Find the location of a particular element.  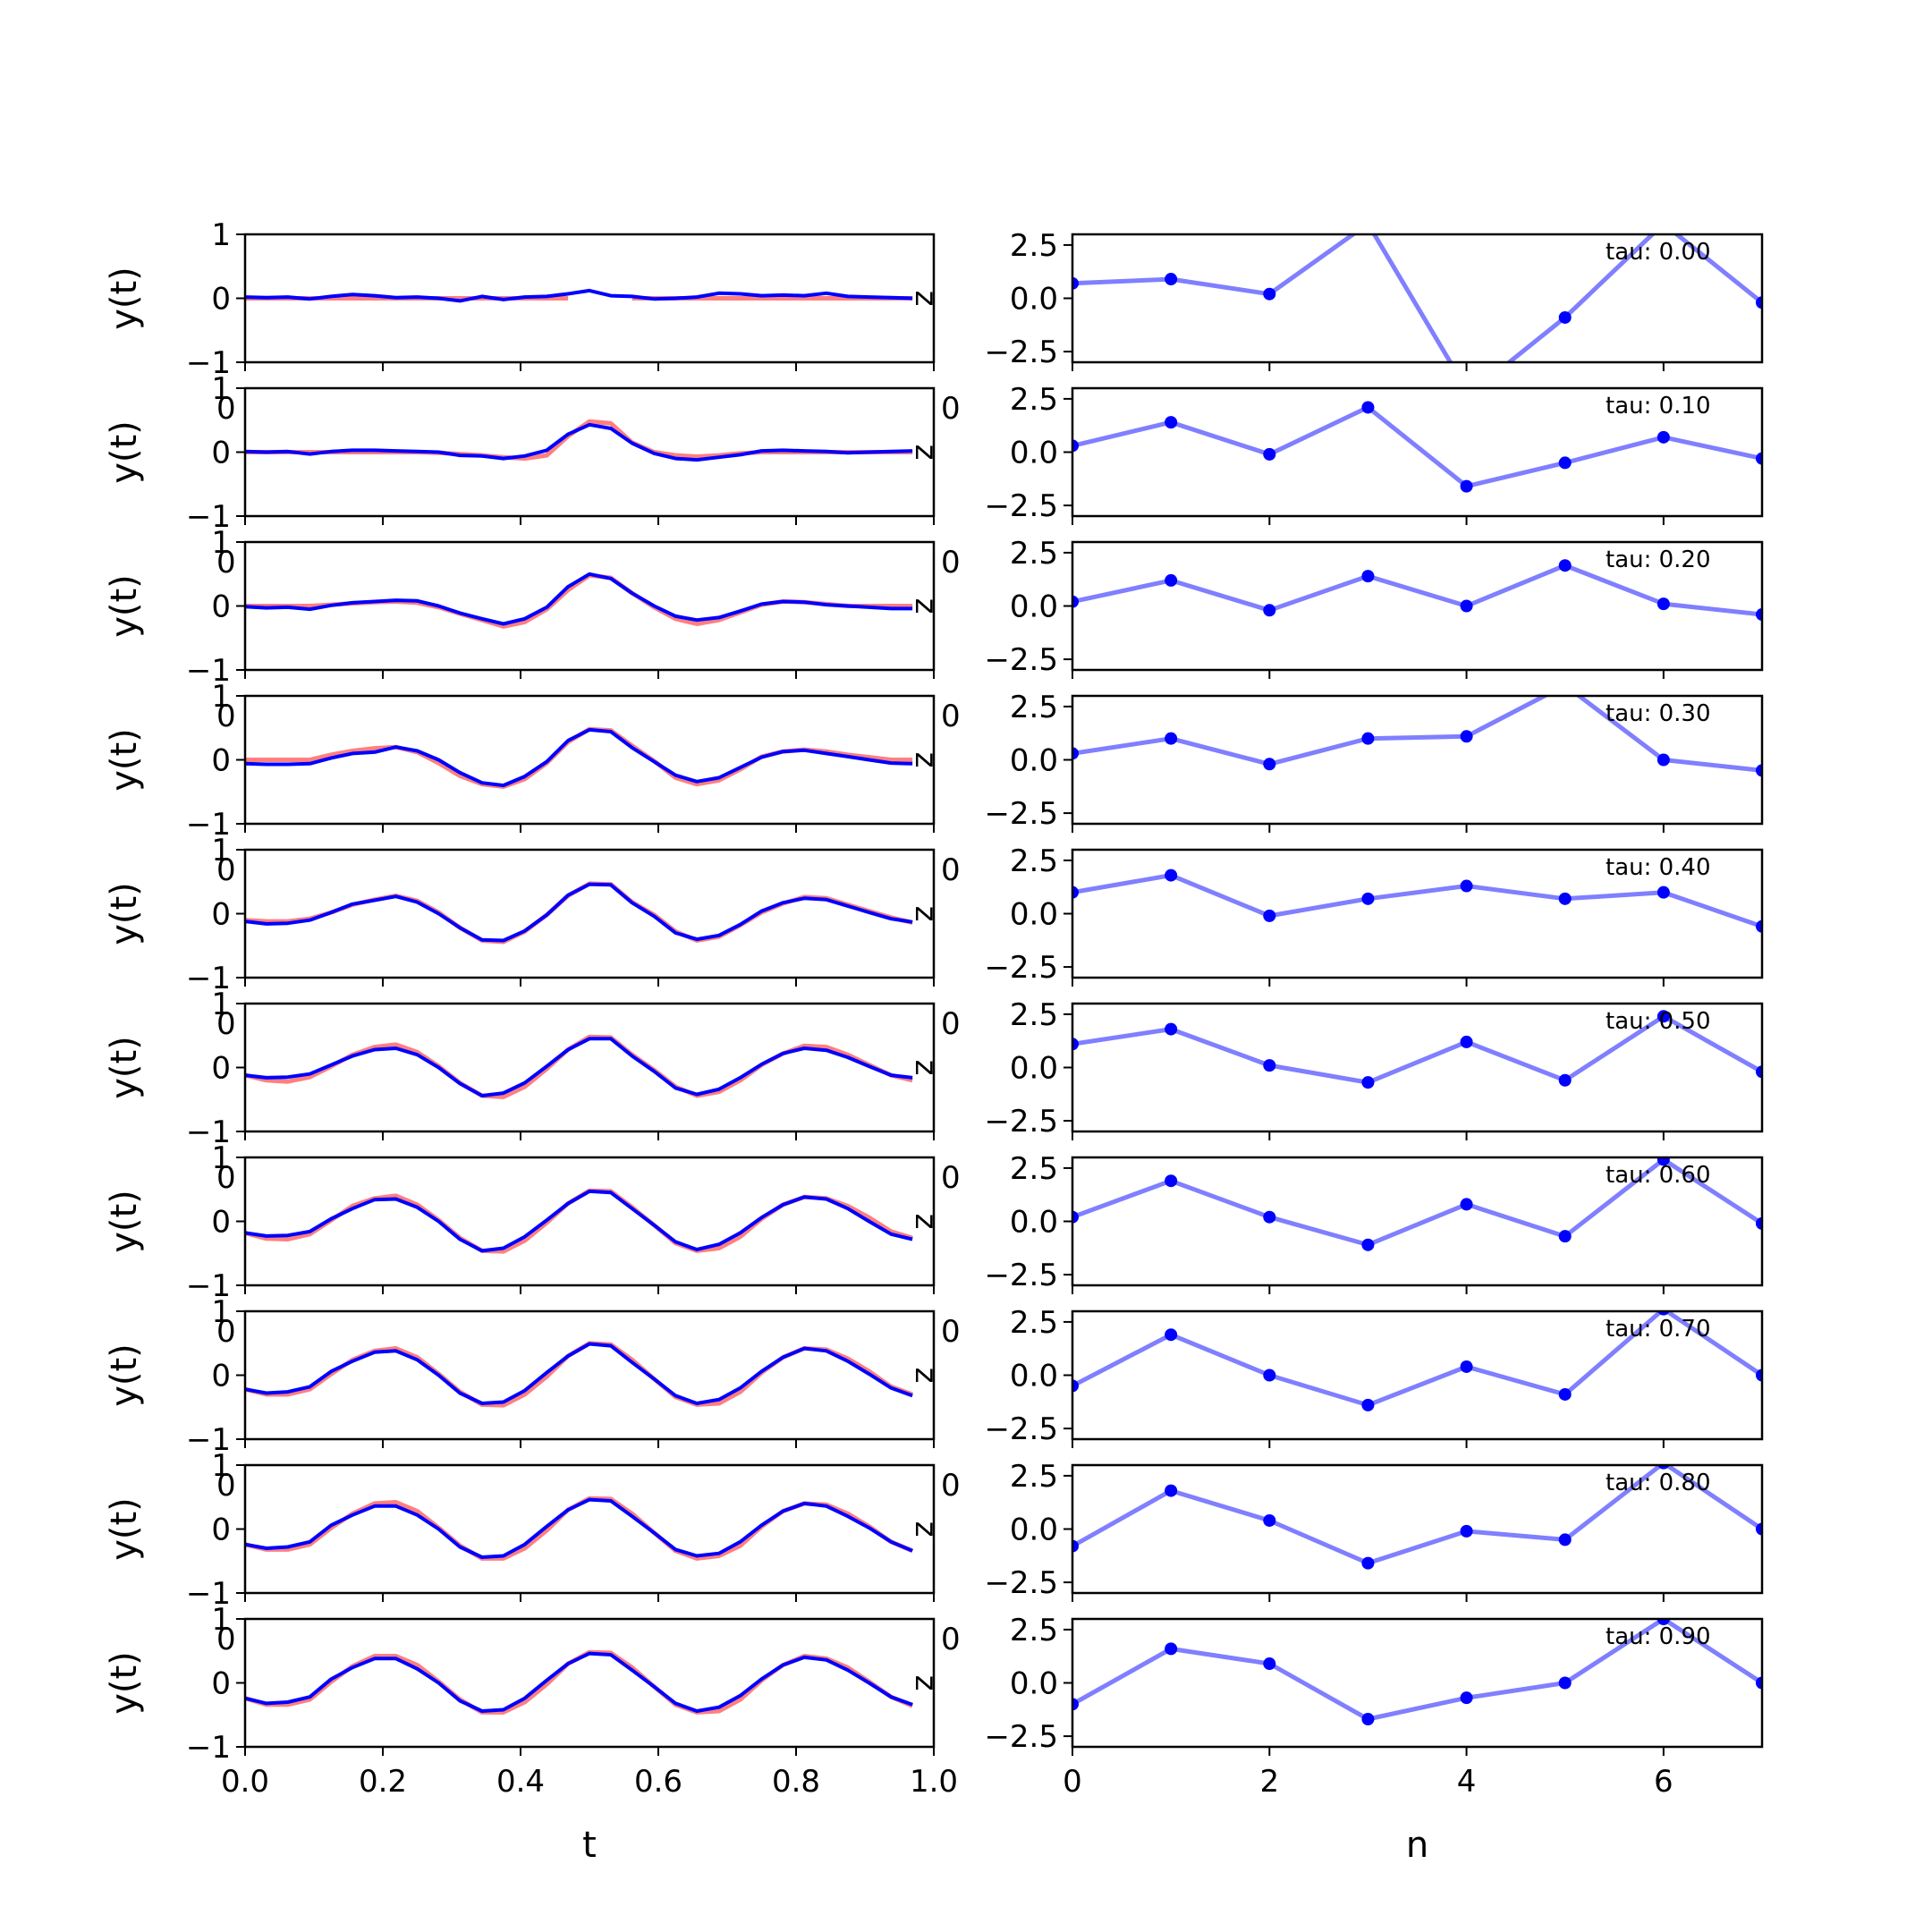

tau-label: tau: 0.60 is located at coordinates (1658, 1175).